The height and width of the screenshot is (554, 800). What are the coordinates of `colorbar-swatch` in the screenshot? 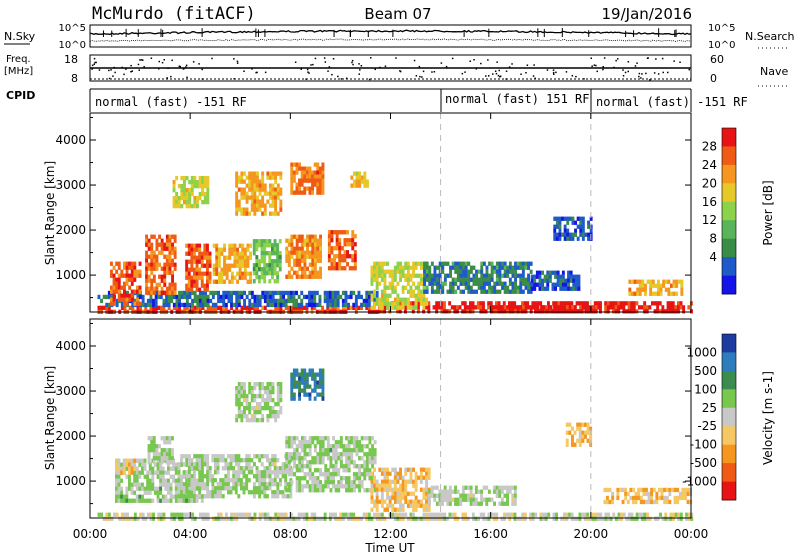 It's located at (729, 362).